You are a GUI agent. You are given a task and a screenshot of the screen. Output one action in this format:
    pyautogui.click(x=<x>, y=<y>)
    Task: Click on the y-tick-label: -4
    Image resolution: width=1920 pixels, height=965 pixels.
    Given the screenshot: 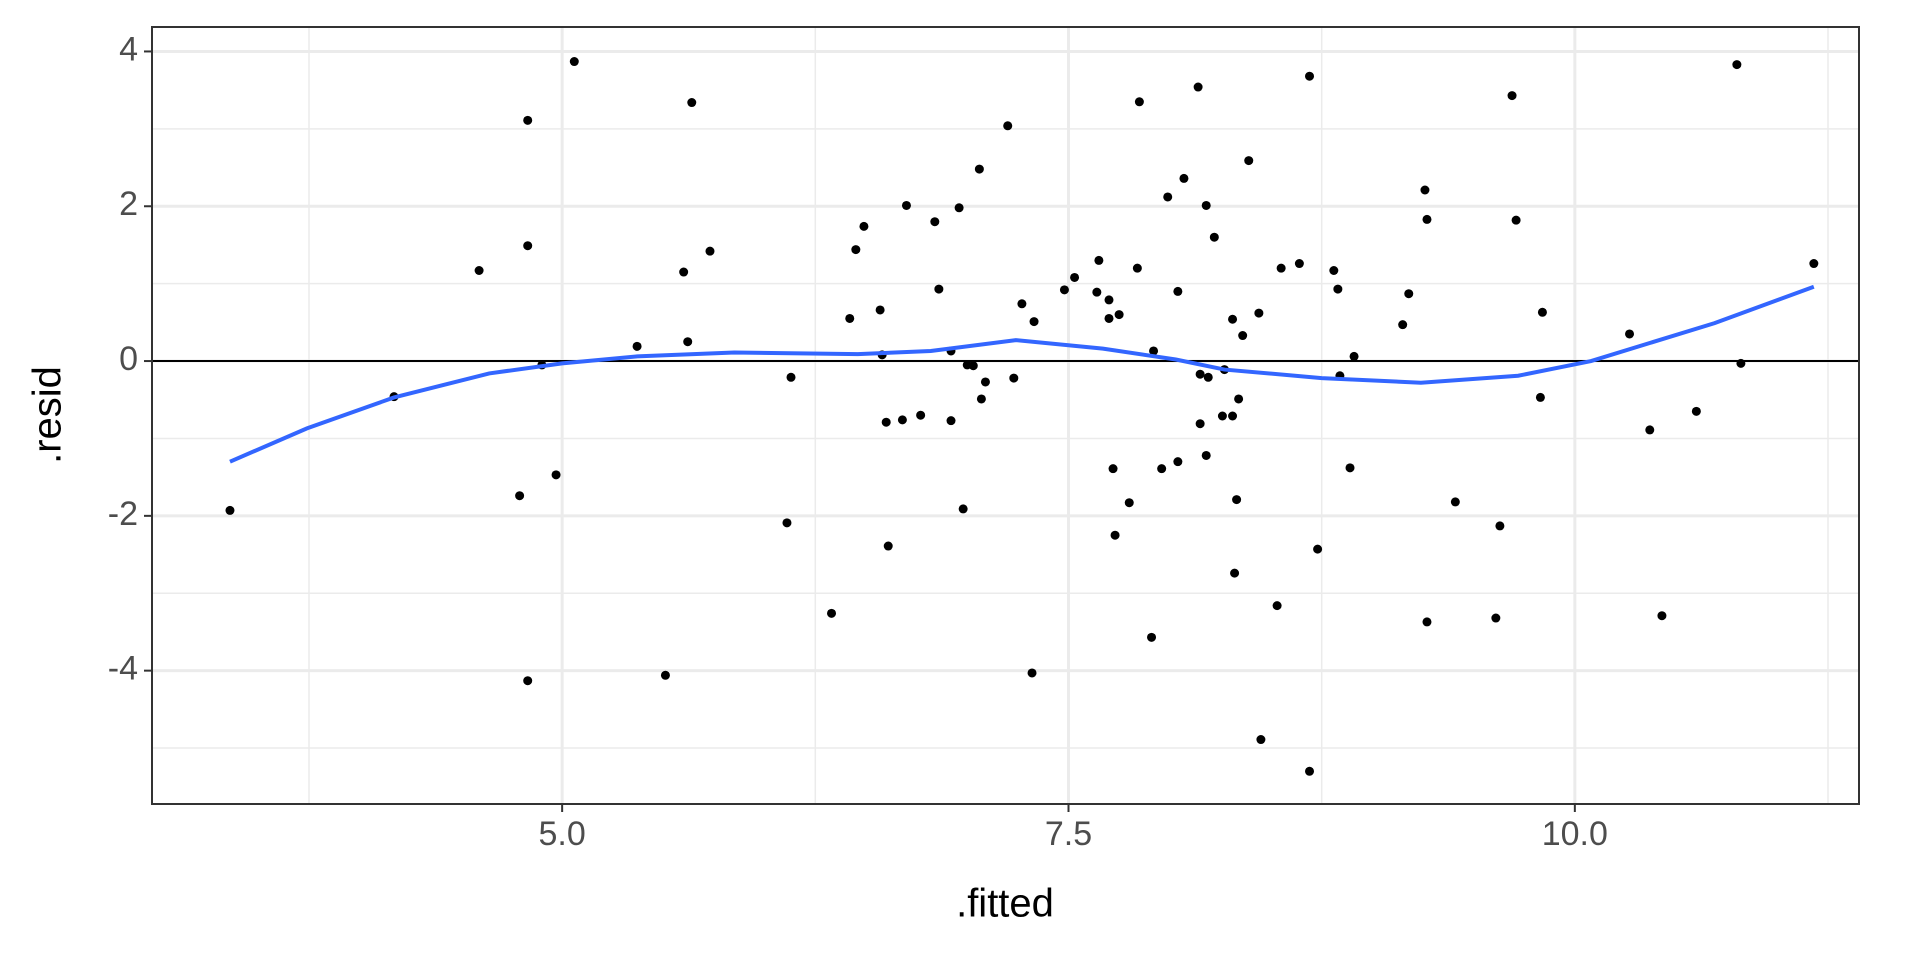 What is the action you would take?
    pyautogui.click(x=123, y=669)
    